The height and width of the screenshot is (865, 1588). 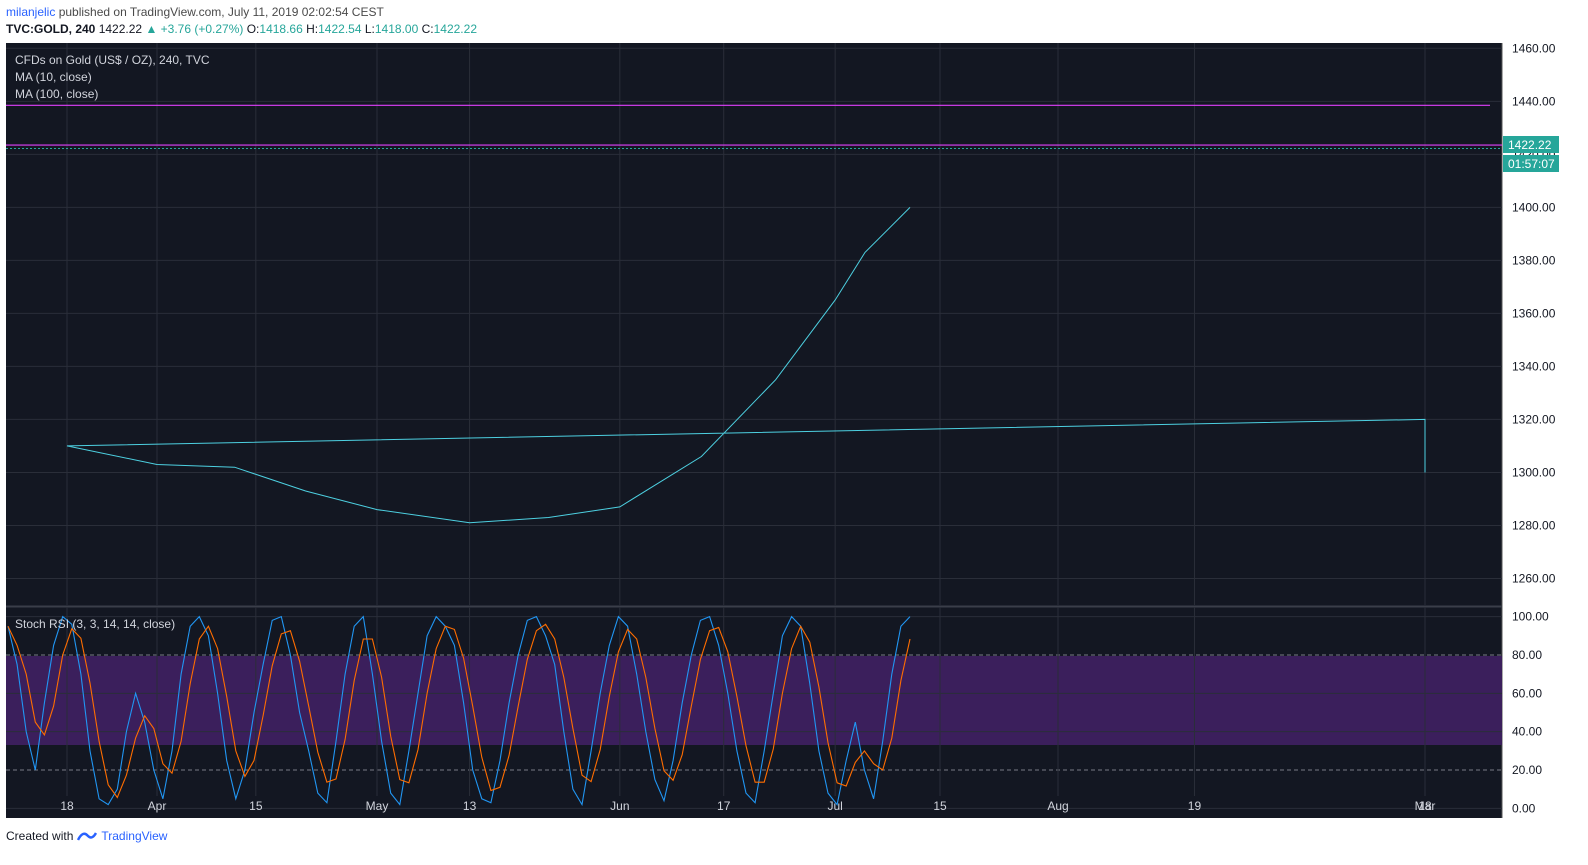 I want to click on price-tick-label: 1300.00, so click(x=1534, y=472).